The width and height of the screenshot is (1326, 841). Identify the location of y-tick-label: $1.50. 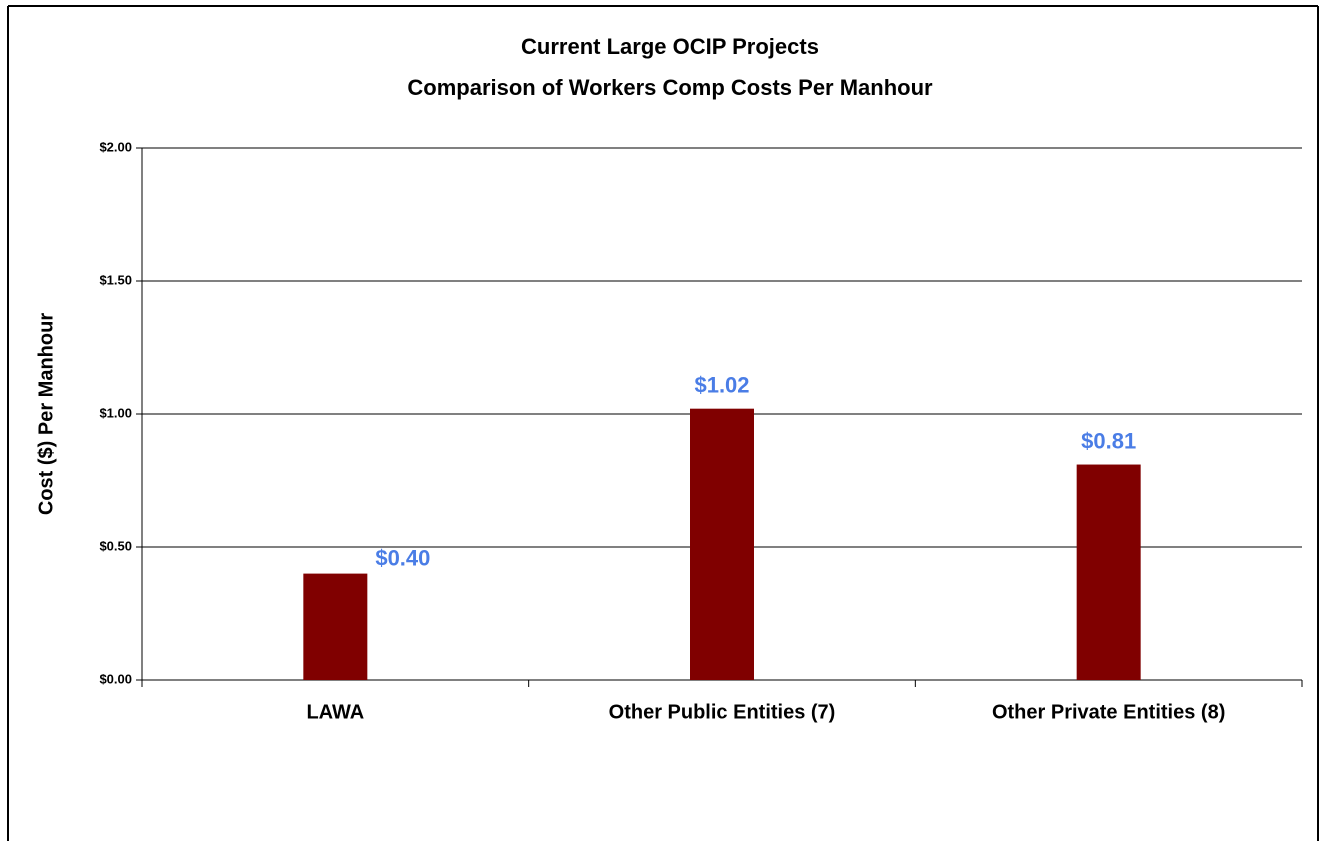
(115, 279).